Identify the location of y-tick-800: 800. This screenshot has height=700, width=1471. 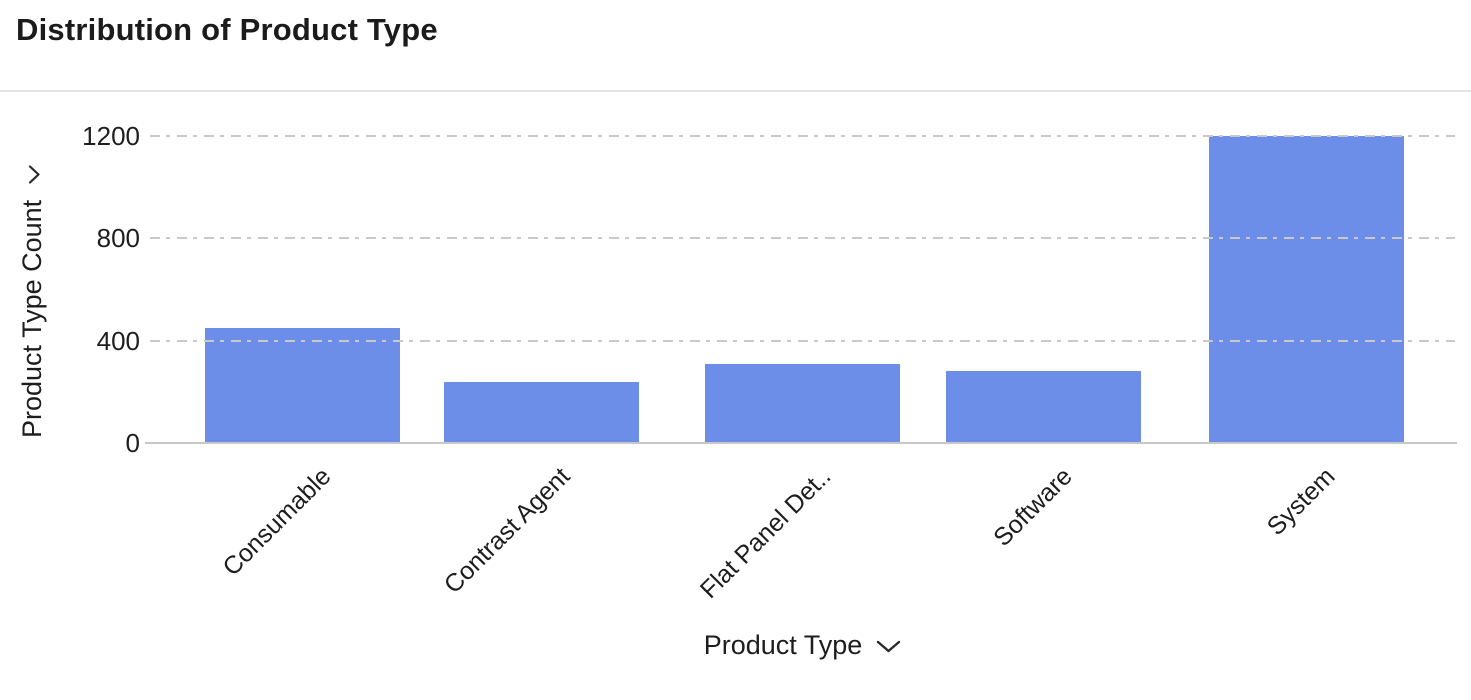
(118, 238).